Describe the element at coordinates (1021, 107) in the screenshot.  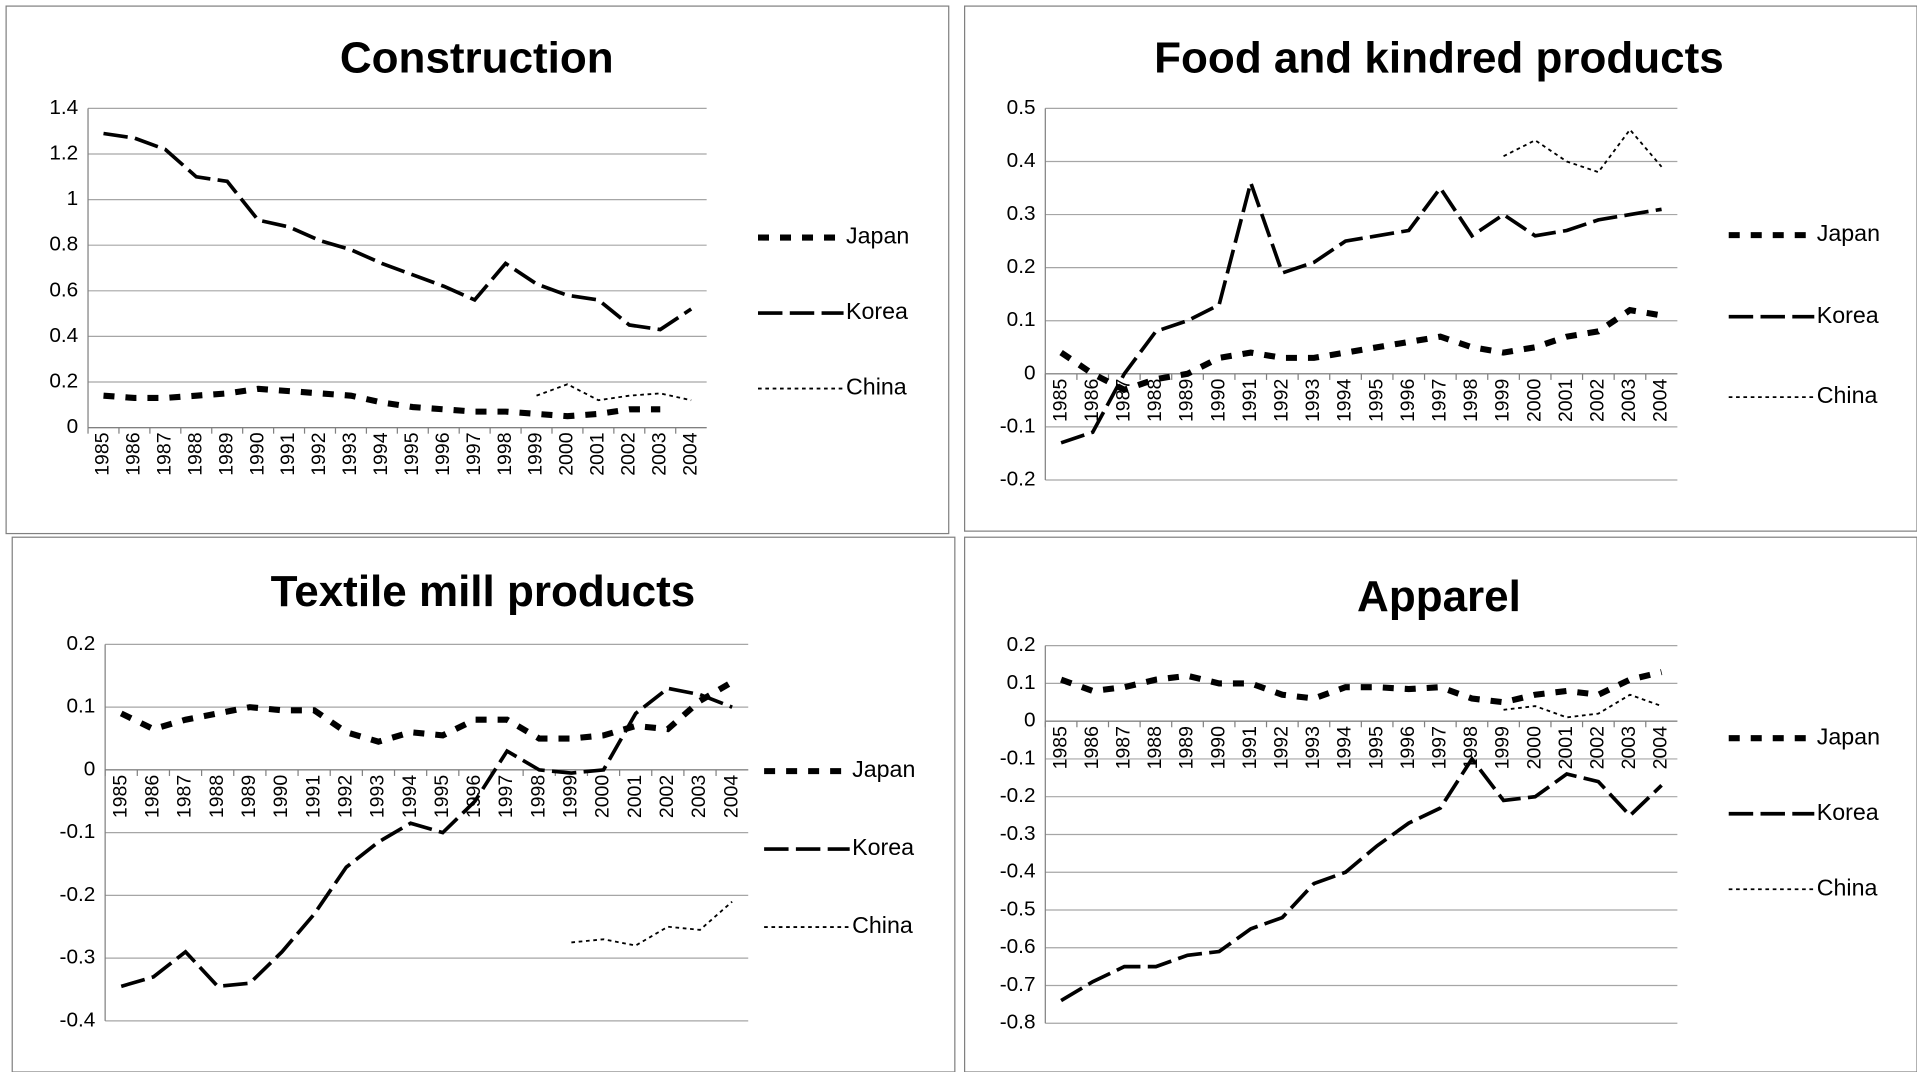
I see `y-tick-label: 0.5` at that location.